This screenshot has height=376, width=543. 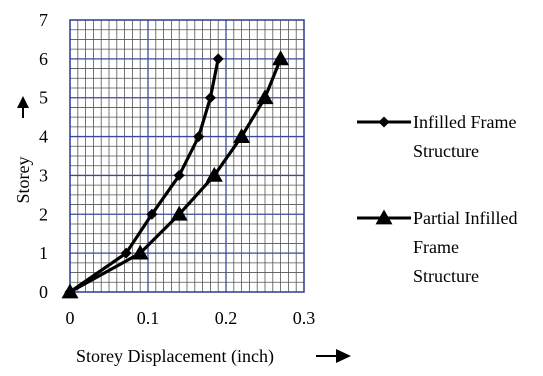 What do you see at coordinates (43, 292) in the screenshot?
I see `y-tick-label: 0` at bounding box center [43, 292].